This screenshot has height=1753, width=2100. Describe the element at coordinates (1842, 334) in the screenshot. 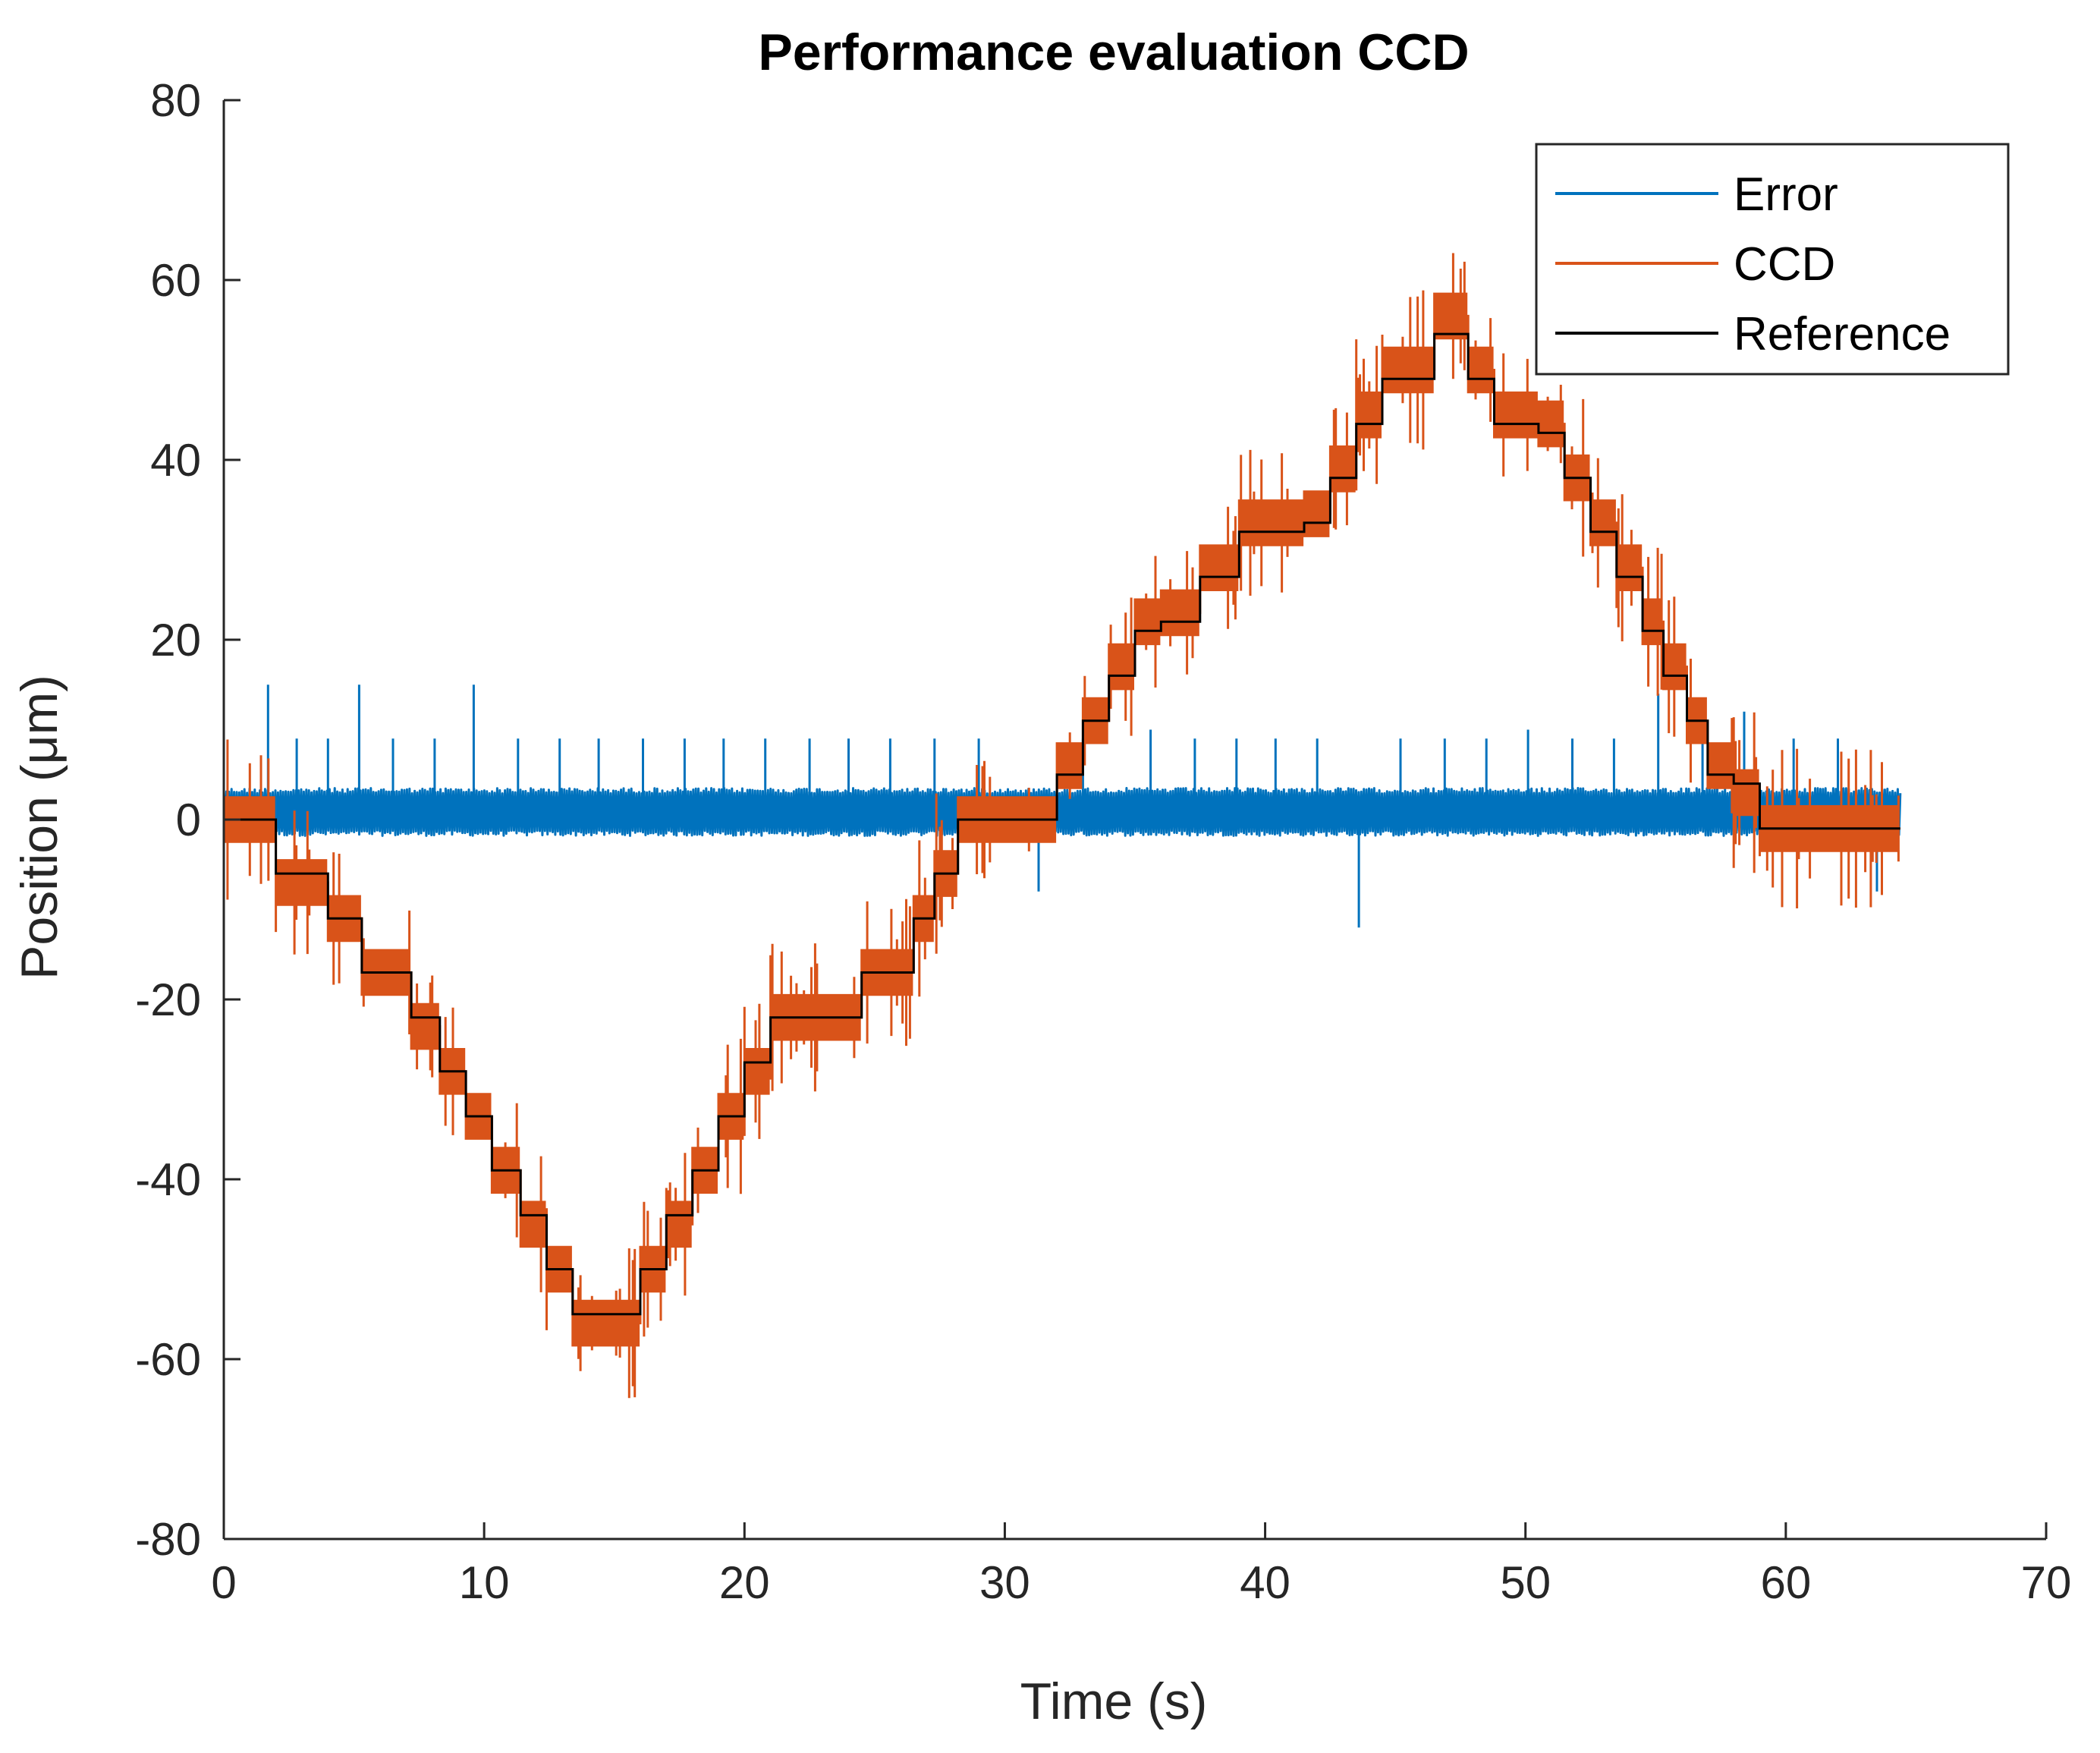

I see `legend-label: Reference` at that location.